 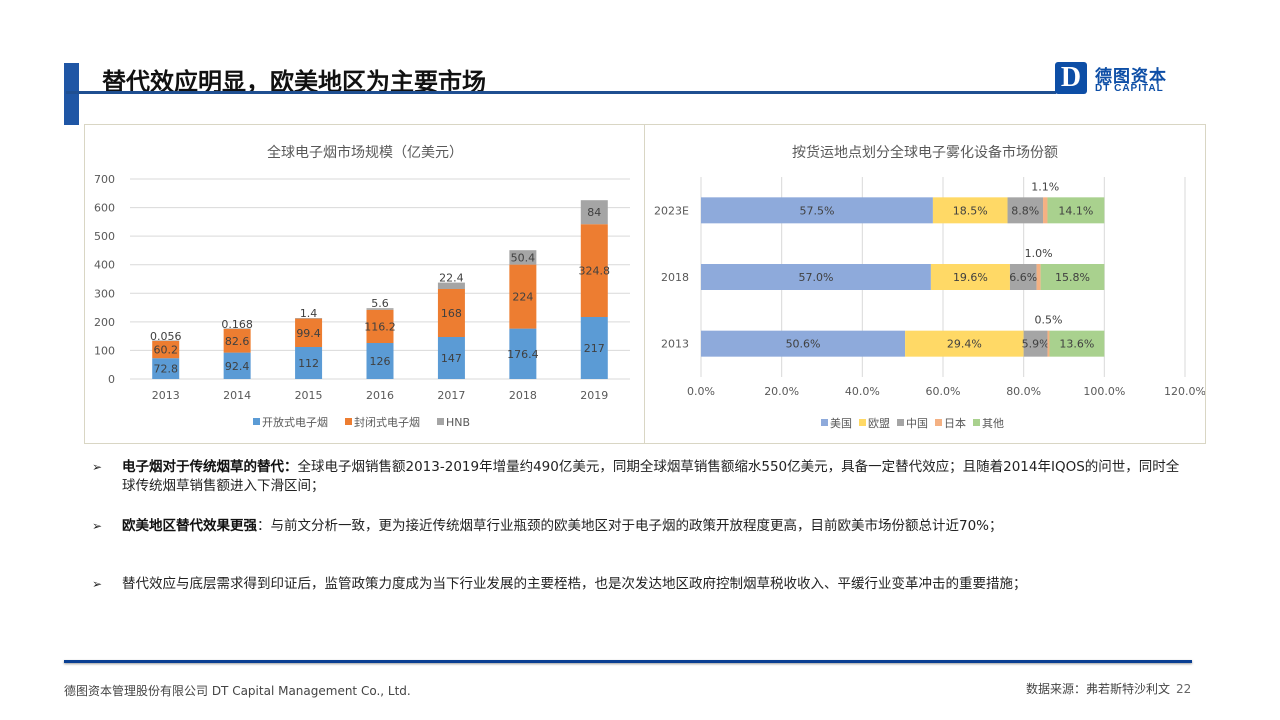 I want to click on data-label: 8.8%, so click(x=1025, y=210).